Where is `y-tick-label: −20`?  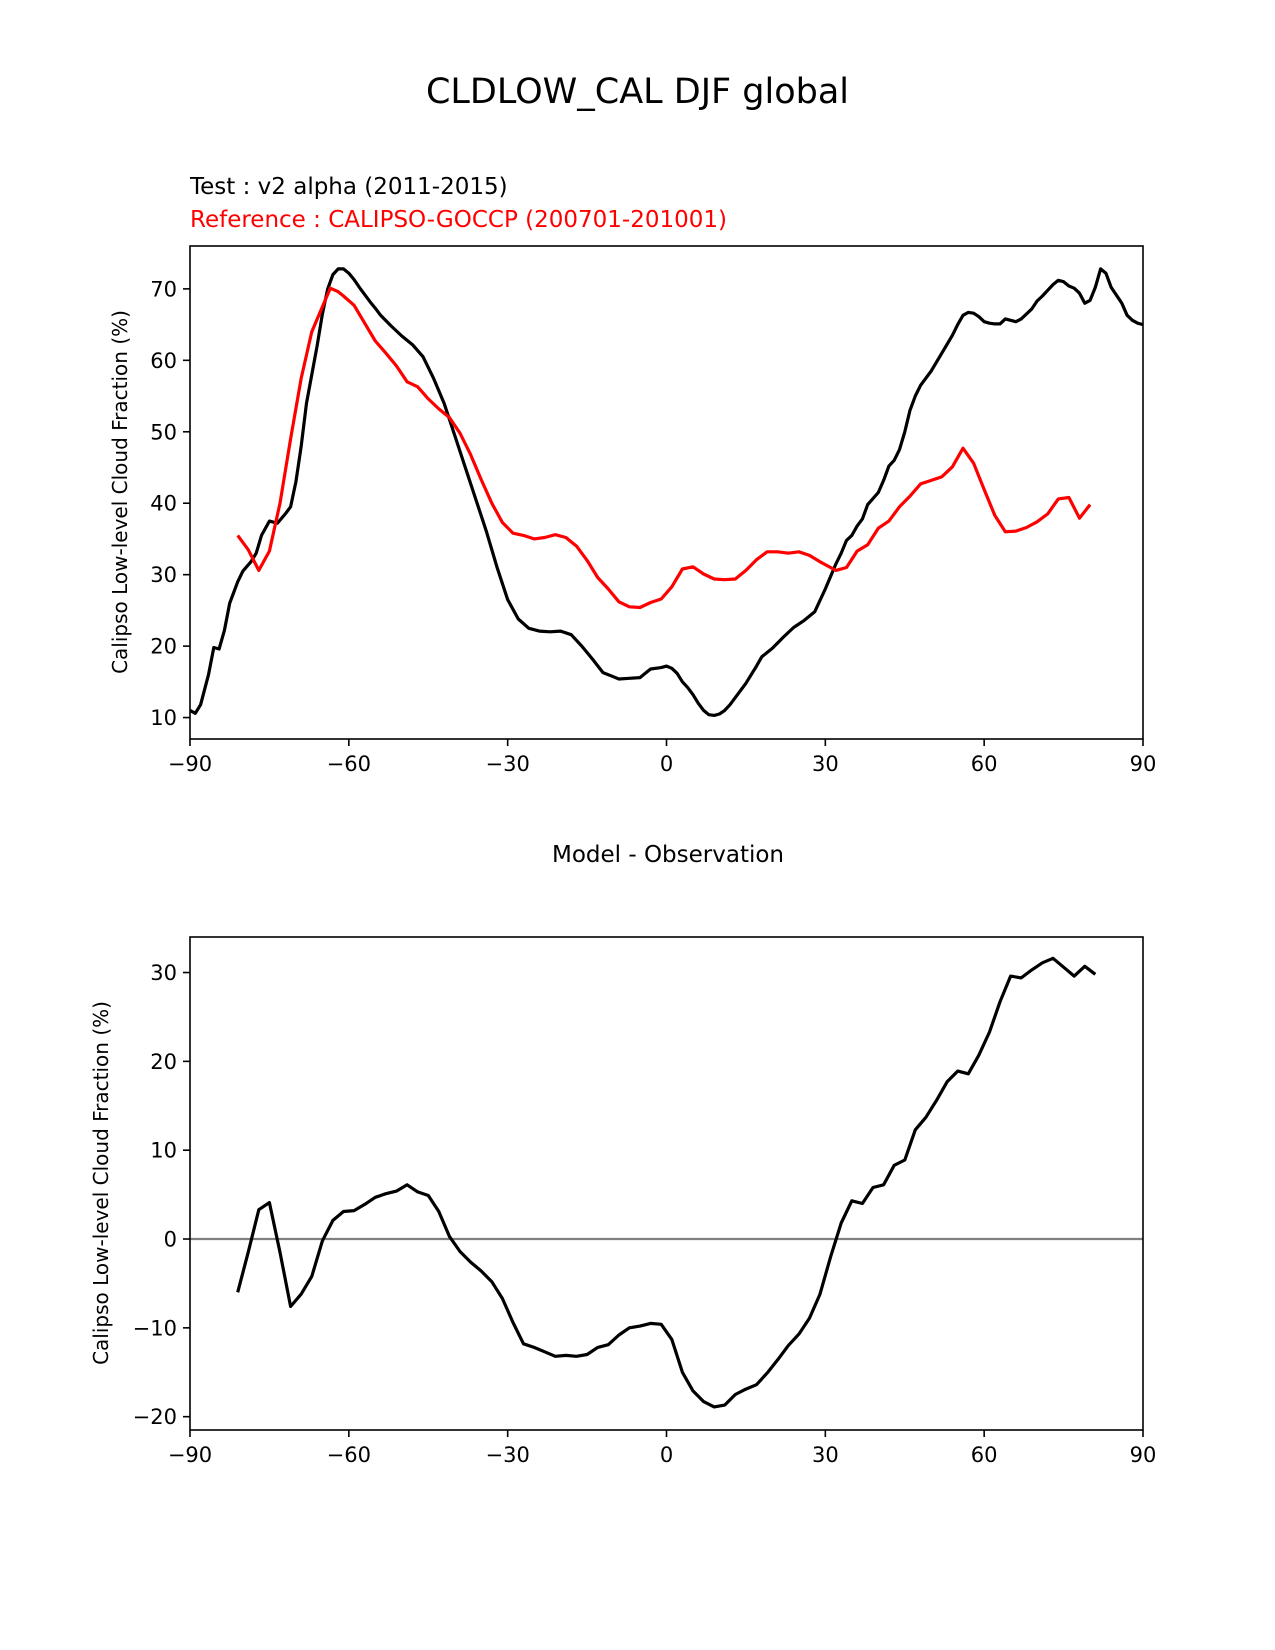
y-tick-label: −20 is located at coordinates (155, 1417).